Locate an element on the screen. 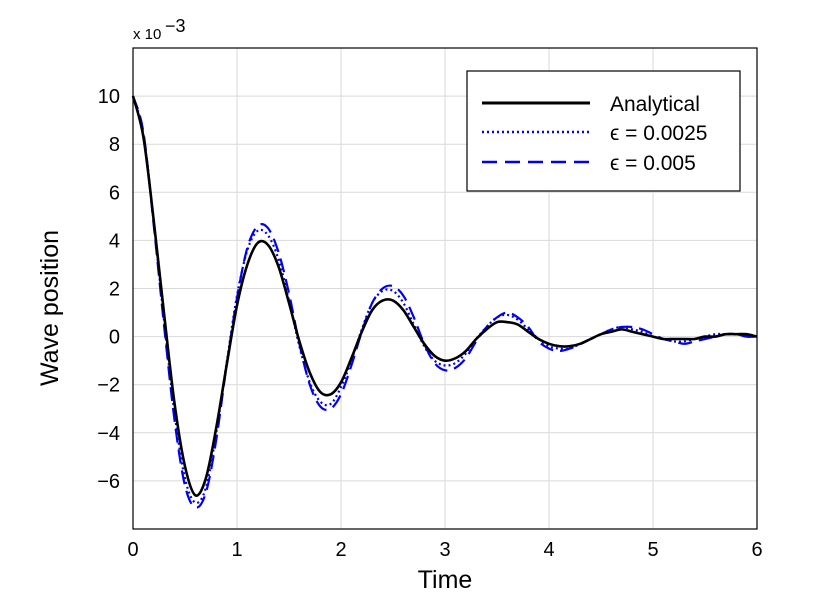  y-tick-label: 8 is located at coordinates (114, 145).